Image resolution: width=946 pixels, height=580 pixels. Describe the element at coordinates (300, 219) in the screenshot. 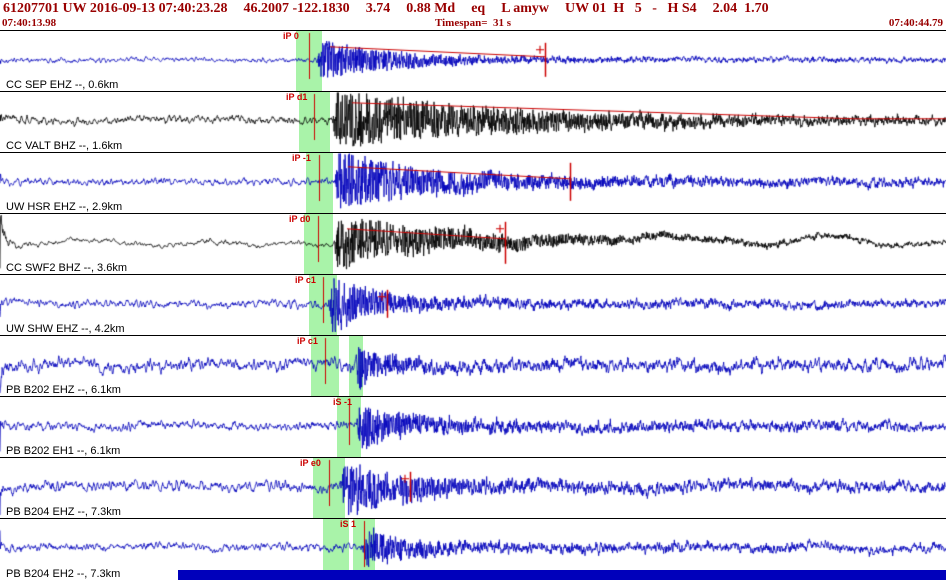

I see `pick-flag-cc-swf2-bhz: iP d0` at that location.